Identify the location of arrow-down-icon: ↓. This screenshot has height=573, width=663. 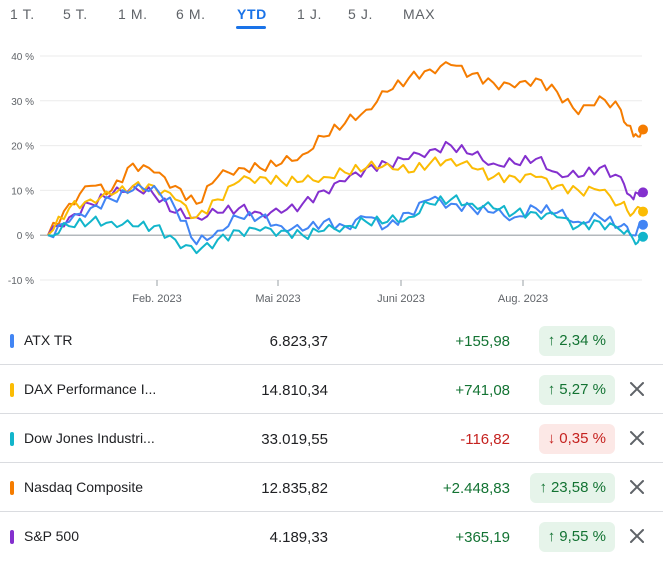
(551, 438).